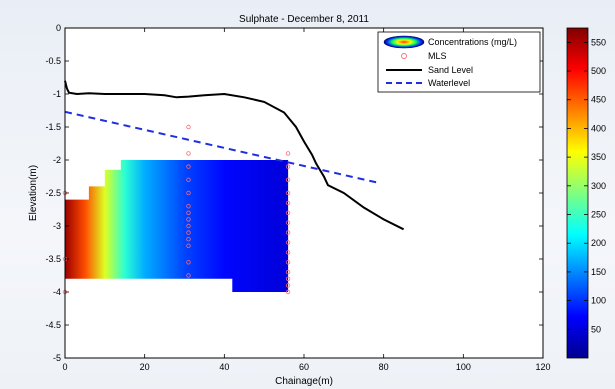 The width and height of the screenshot is (615, 389). Describe the element at coordinates (304, 381) in the screenshot. I see `x-axis-label: Chainage(m)` at that location.